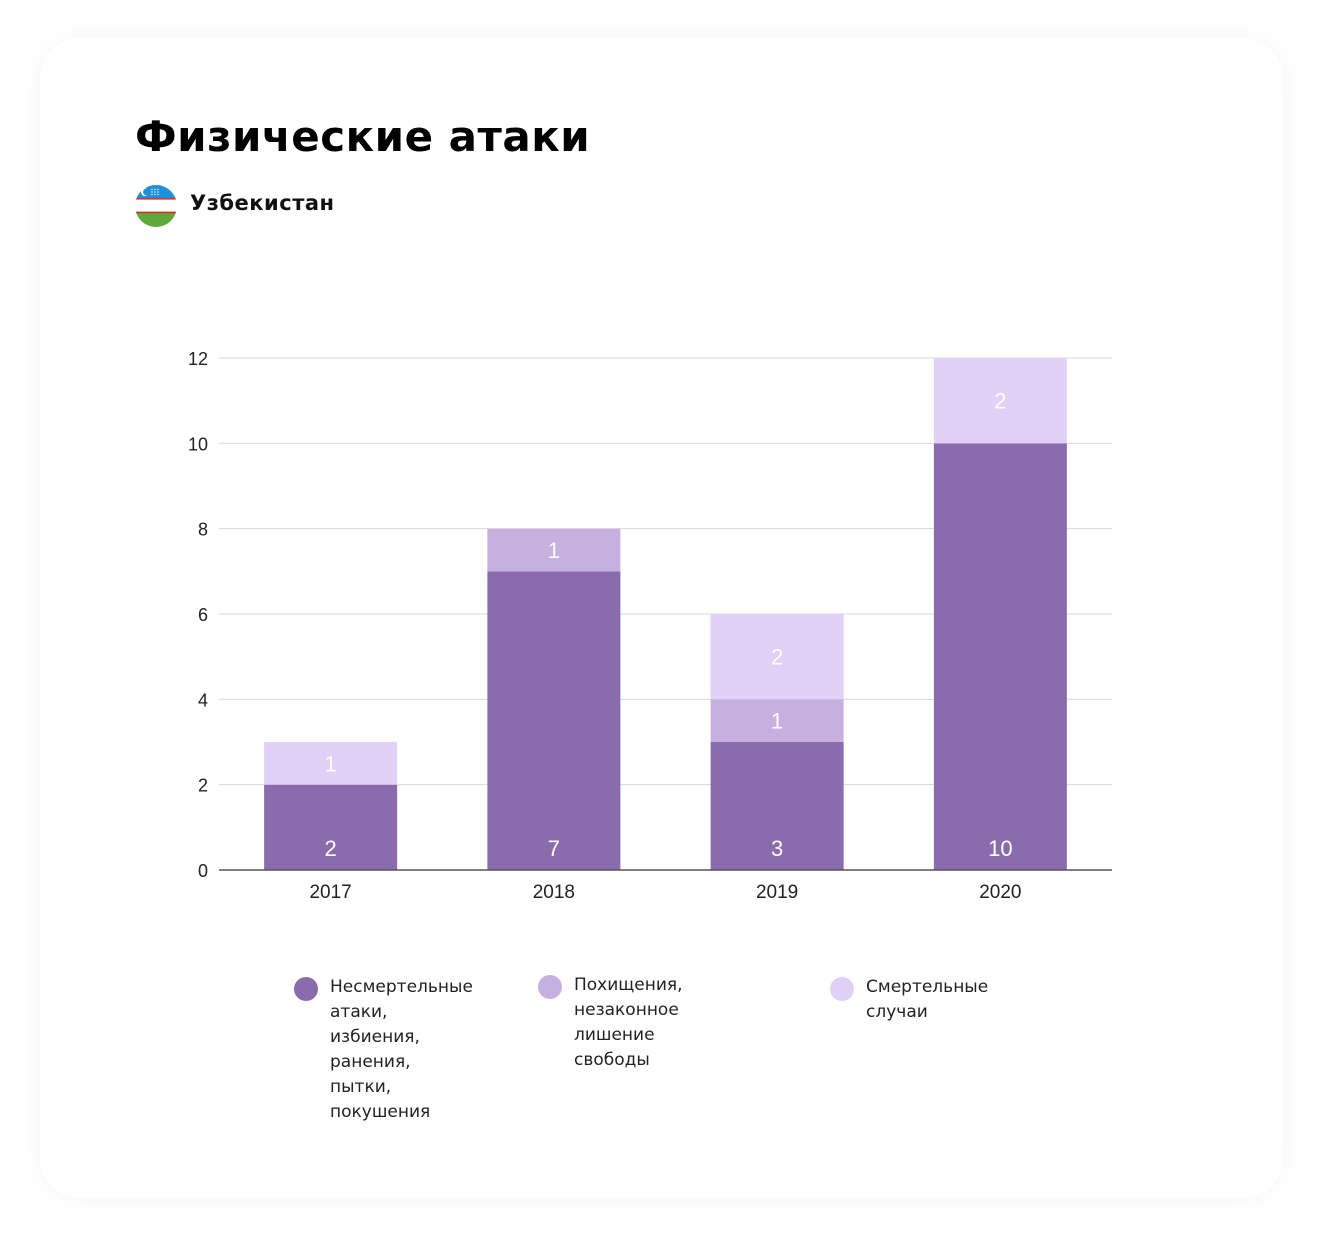 Image resolution: width=1323 pixels, height=1247 pixels. What do you see at coordinates (262, 203) in the screenshot?
I see `country-name: Узбекистан` at bounding box center [262, 203].